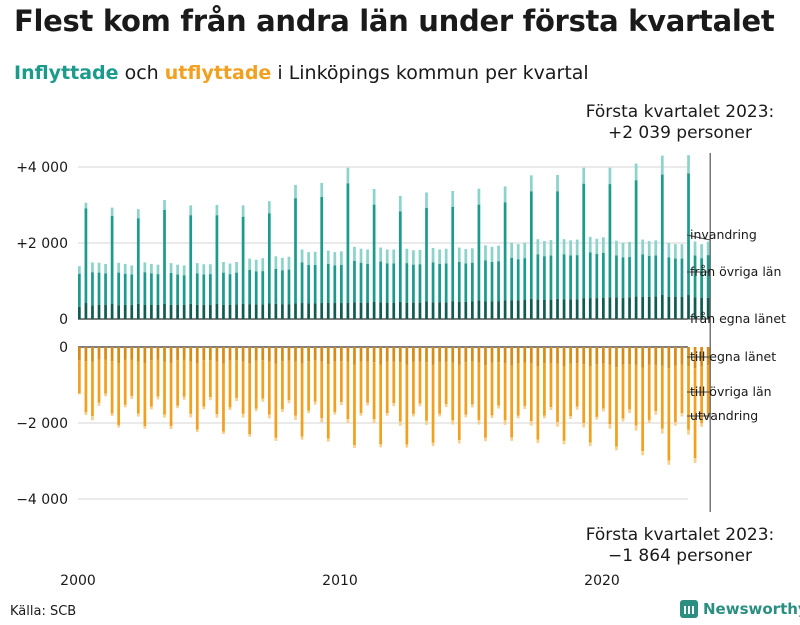  Describe the element at coordinates (42, 168) in the screenshot. I see `y-tick-label: +4 000` at that location.